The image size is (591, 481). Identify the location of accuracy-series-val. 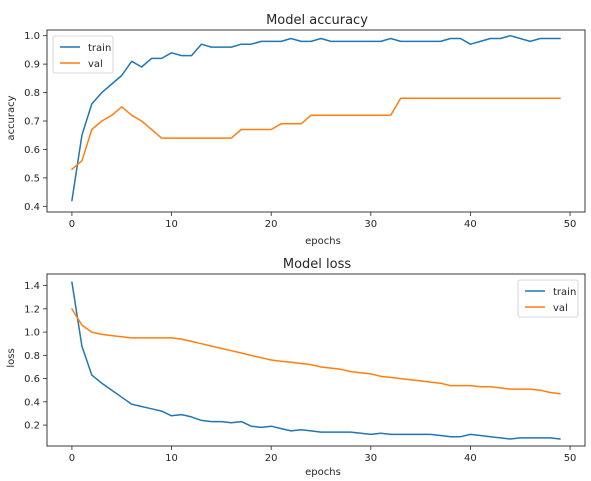
(316, 134).